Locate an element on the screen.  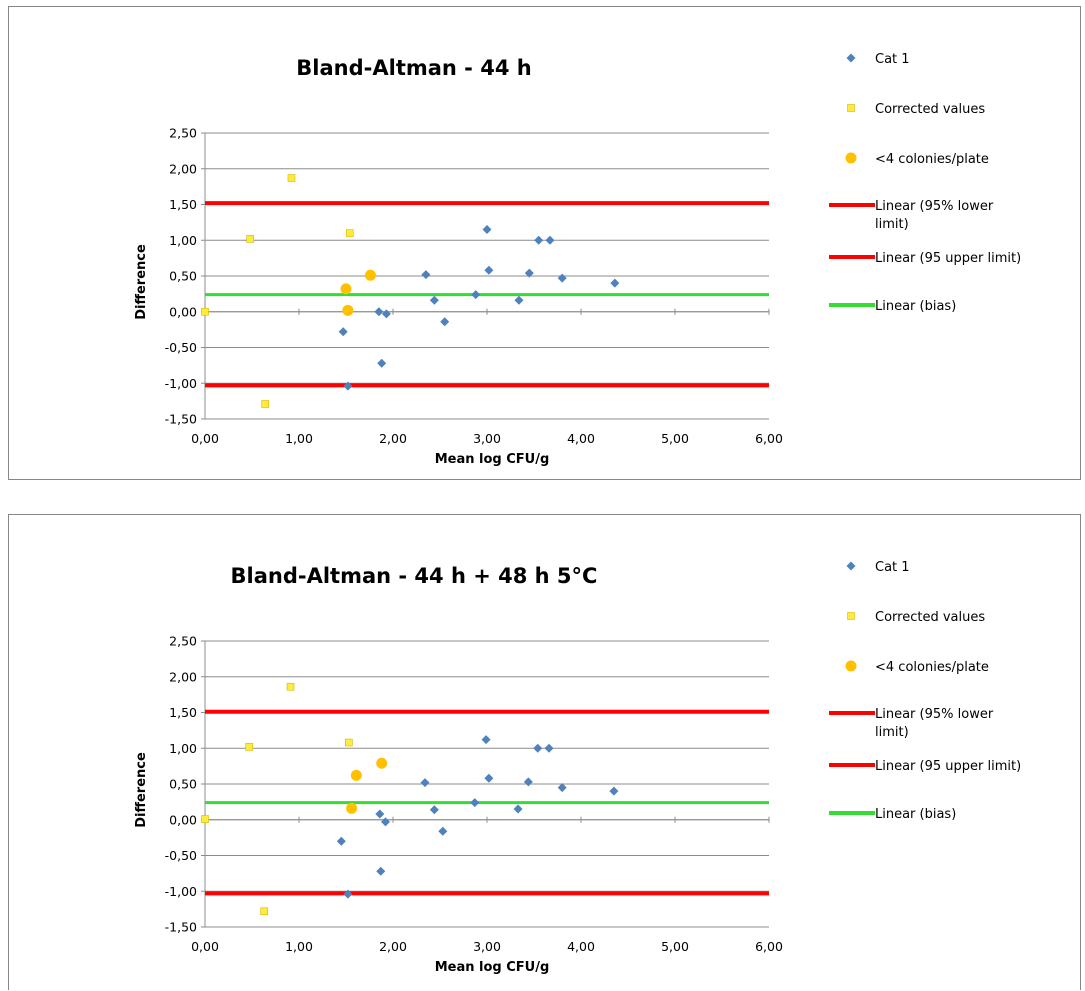
y-tick-label: -0,50 is located at coordinates (181, 855).